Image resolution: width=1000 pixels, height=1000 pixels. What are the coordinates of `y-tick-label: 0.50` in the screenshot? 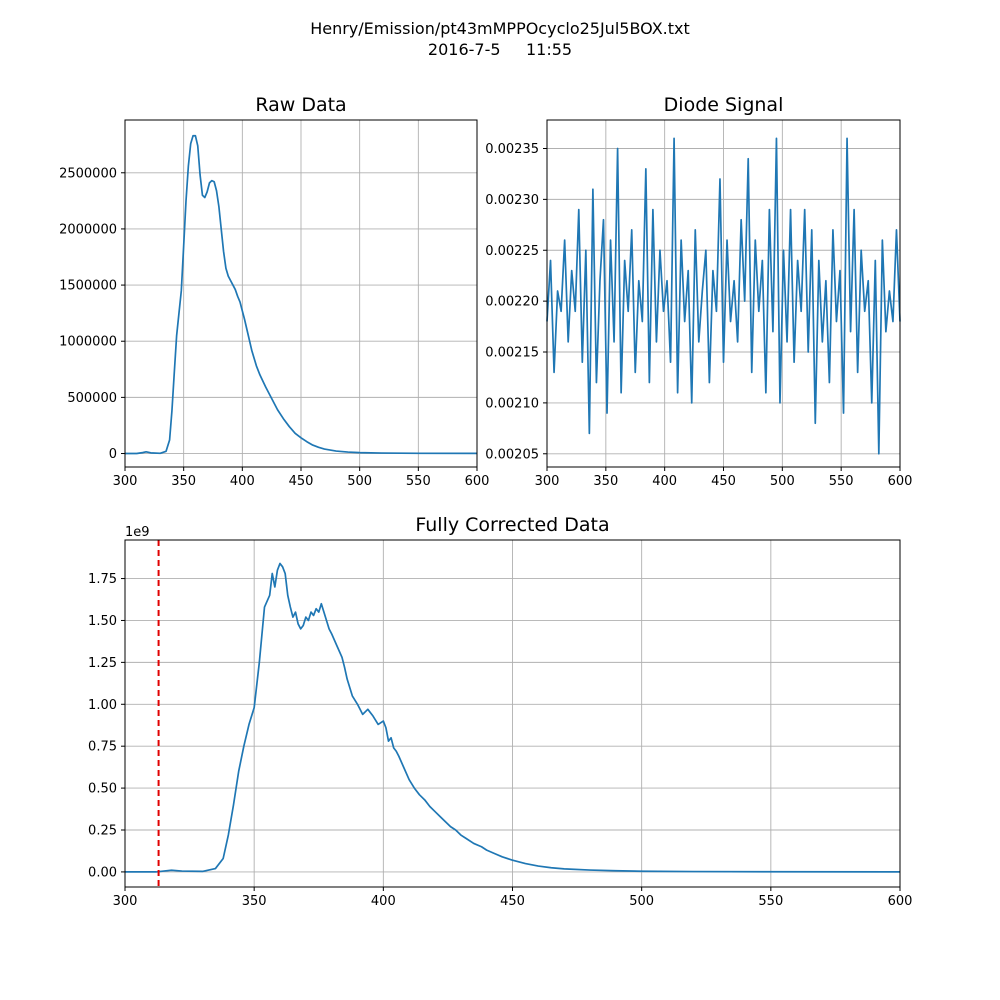 It's located at (102, 789).